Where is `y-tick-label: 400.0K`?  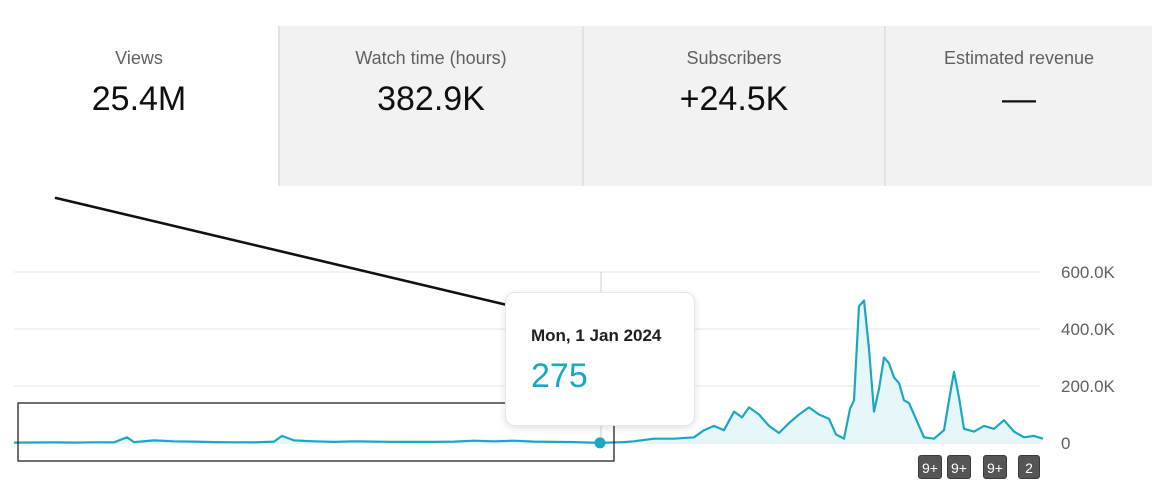
y-tick-label: 400.0K is located at coordinates (1088, 329).